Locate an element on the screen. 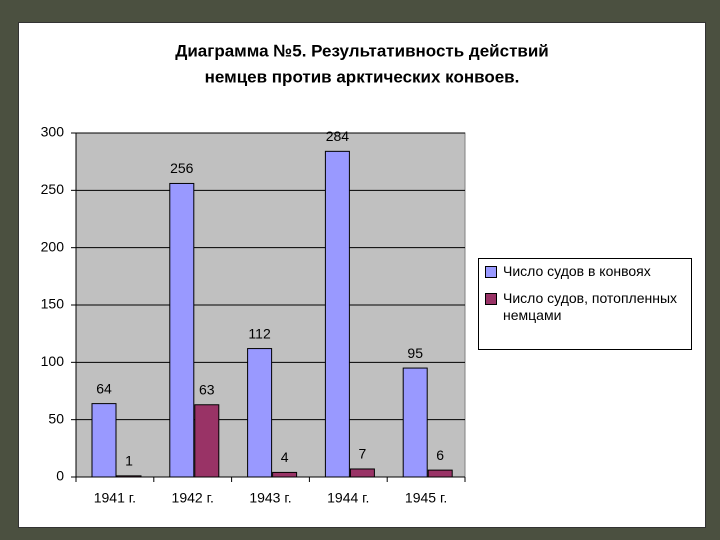 Image resolution: width=720 pixels, height=540 pixels. y-tick-label: 200 is located at coordinates (53, 246).